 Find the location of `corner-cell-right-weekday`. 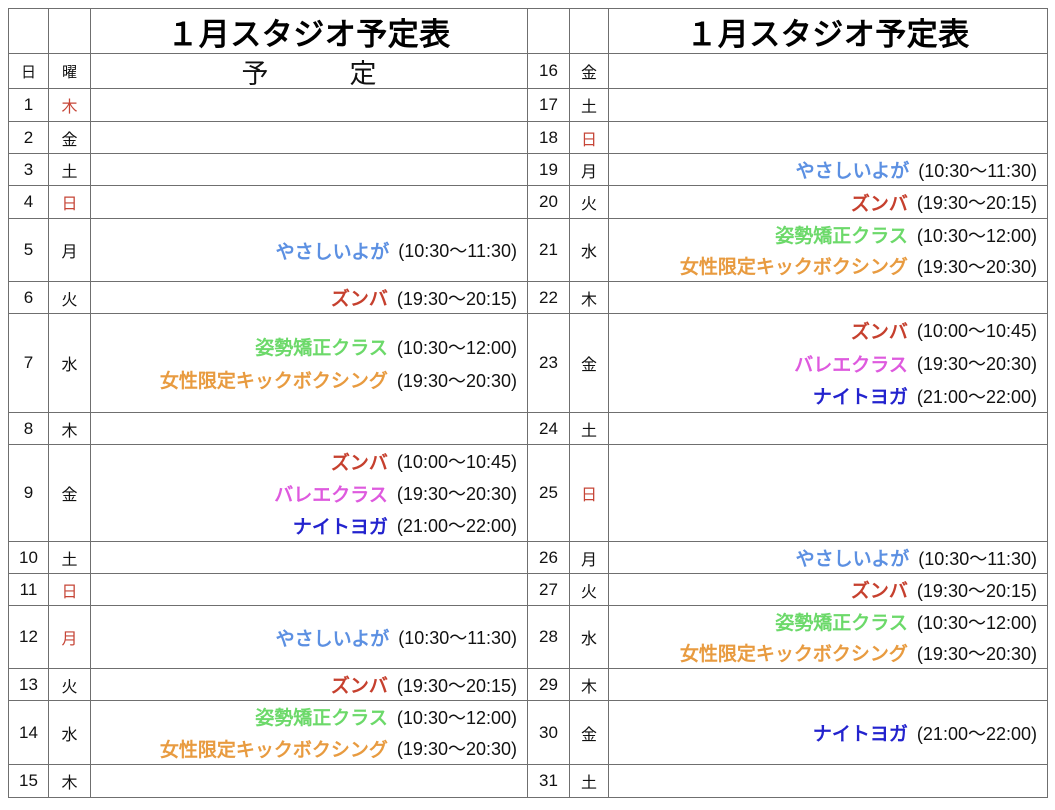

corner-cell-right-weekday is located at coordinates (589, 31).